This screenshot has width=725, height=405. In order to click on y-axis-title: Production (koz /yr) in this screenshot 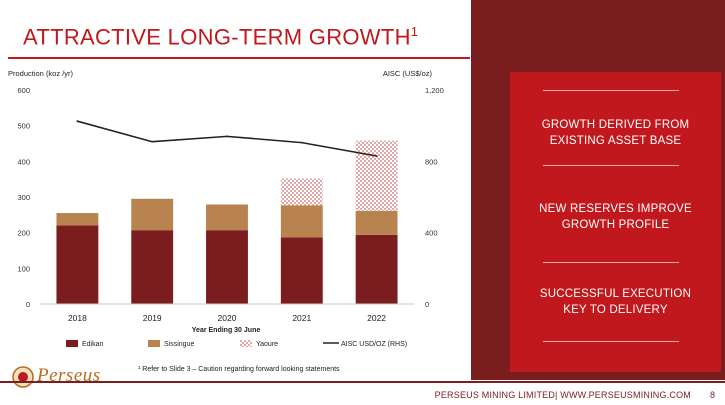, I will do `click(41, 73)`.